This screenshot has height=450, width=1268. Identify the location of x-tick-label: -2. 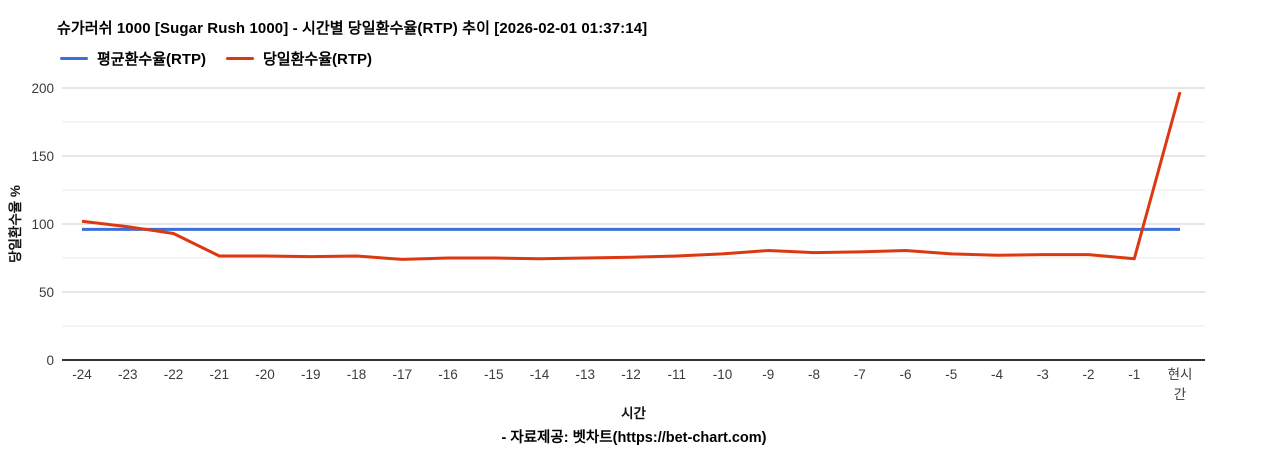
(1088, 374).